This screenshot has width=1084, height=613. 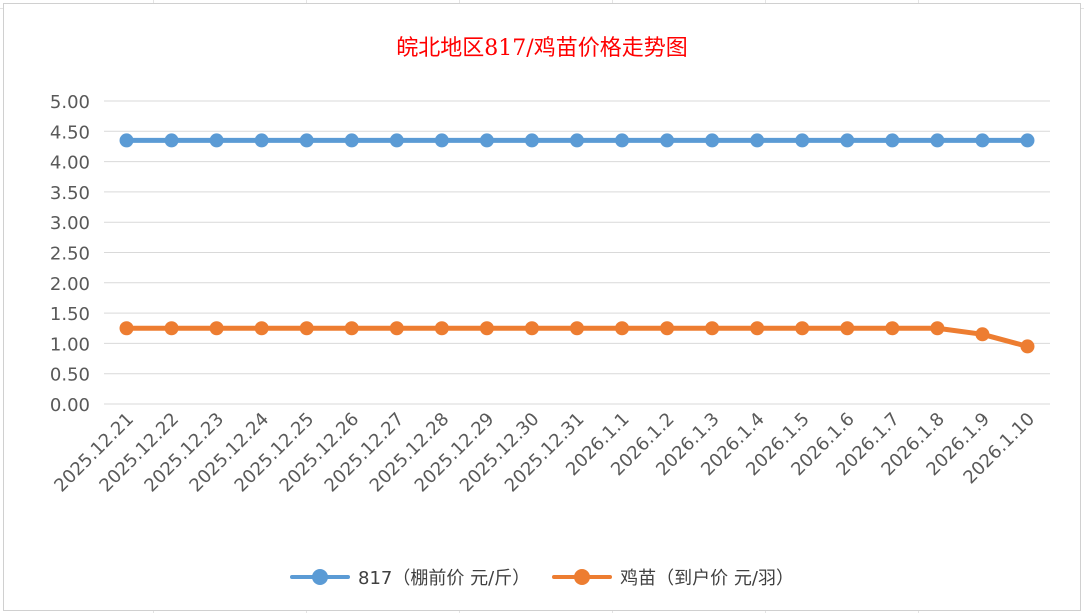 What do you see at coordinates (70, 284) in the screenshot?
I see `y-tick-label: 2.00` at bounding box center [70, 284].